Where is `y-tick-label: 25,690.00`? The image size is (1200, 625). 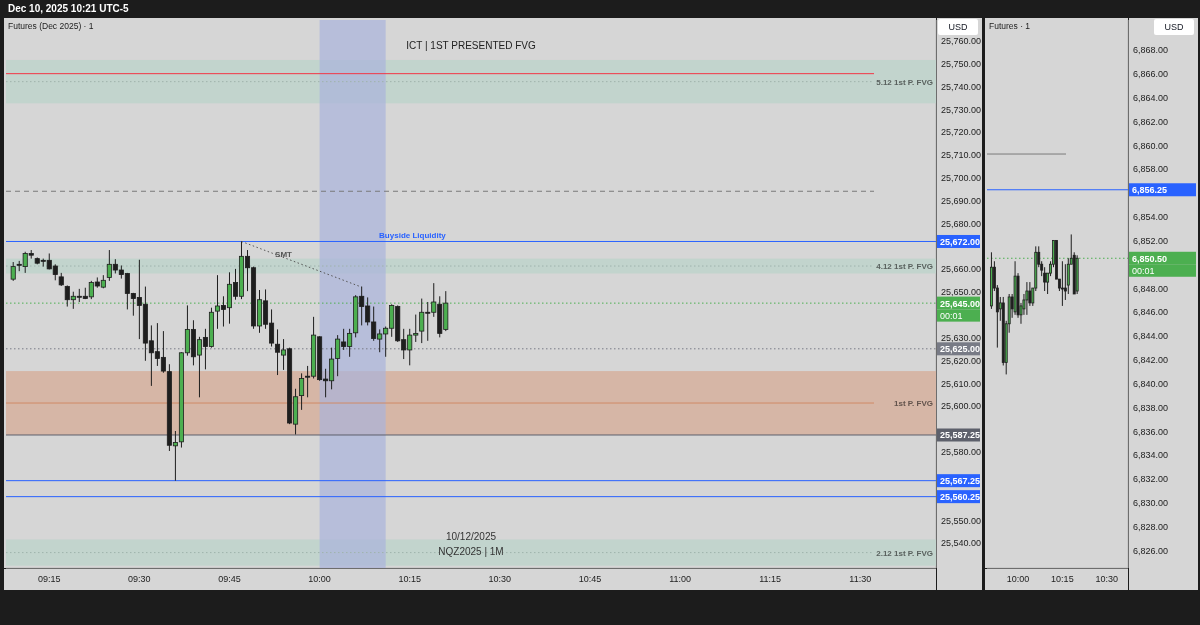 y-tick-label: 25,690.00 is located at coordinates (961, 200).